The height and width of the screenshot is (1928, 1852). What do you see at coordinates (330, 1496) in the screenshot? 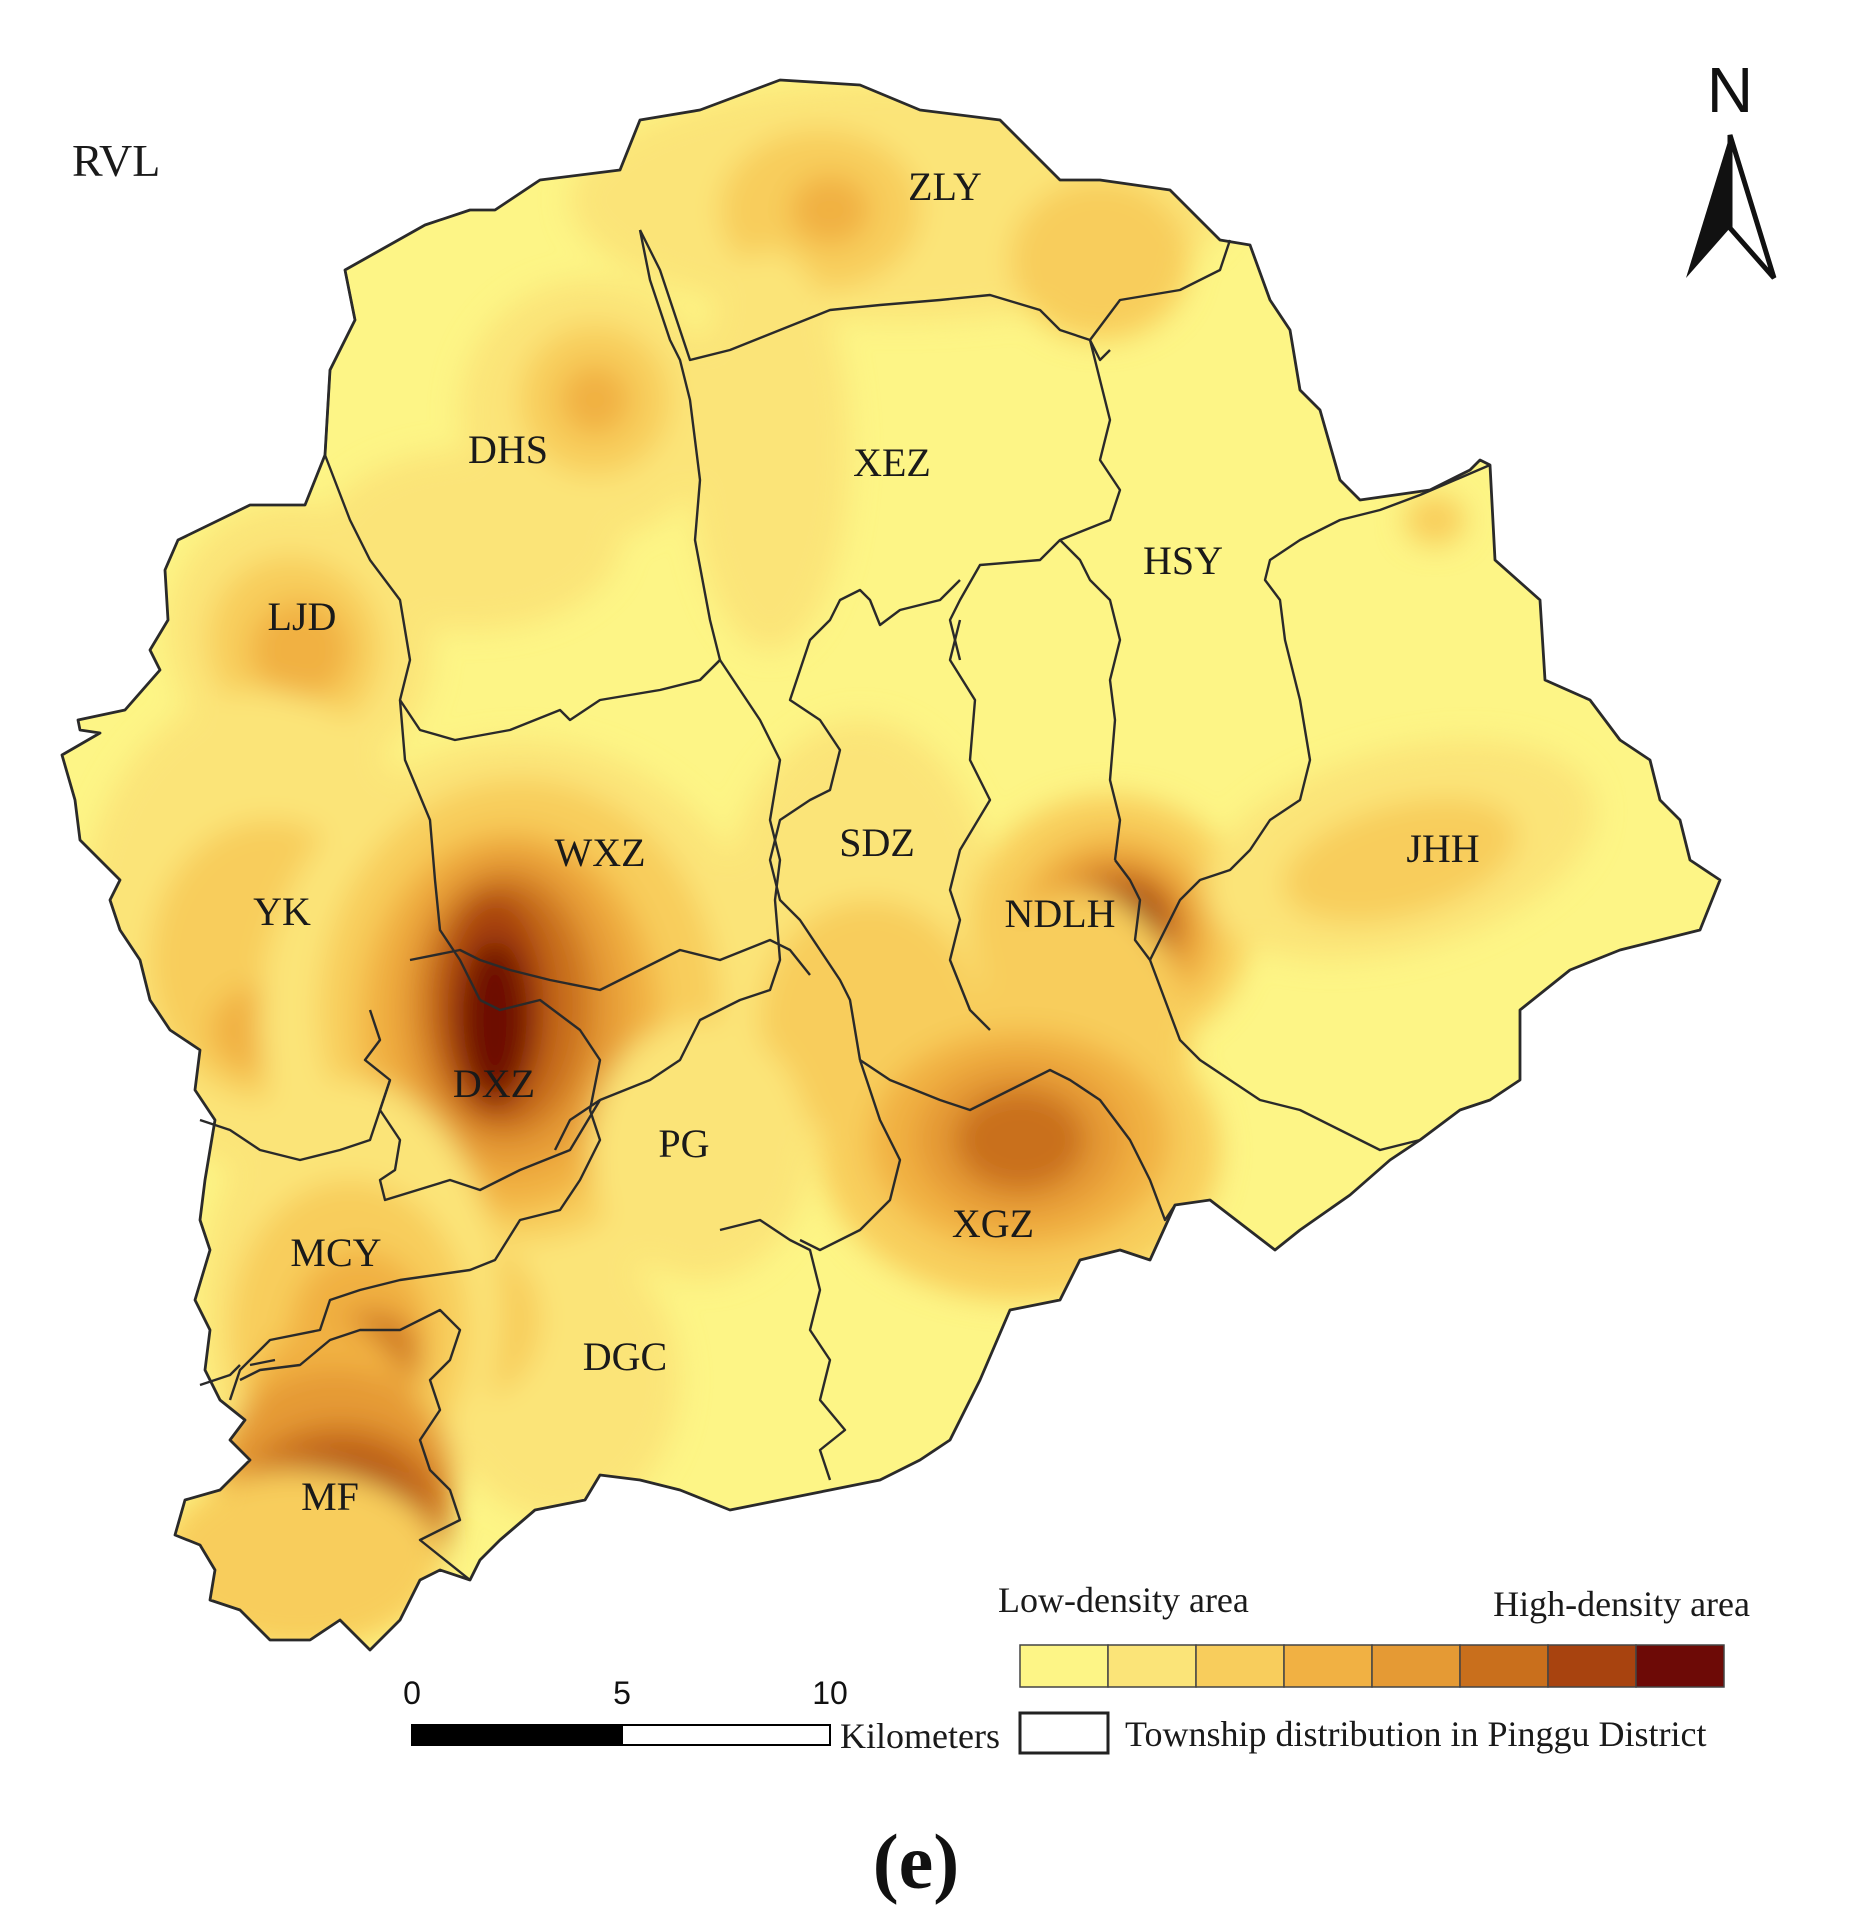
I see `township-label-mf: MF` at bounding box center [330, 1496].